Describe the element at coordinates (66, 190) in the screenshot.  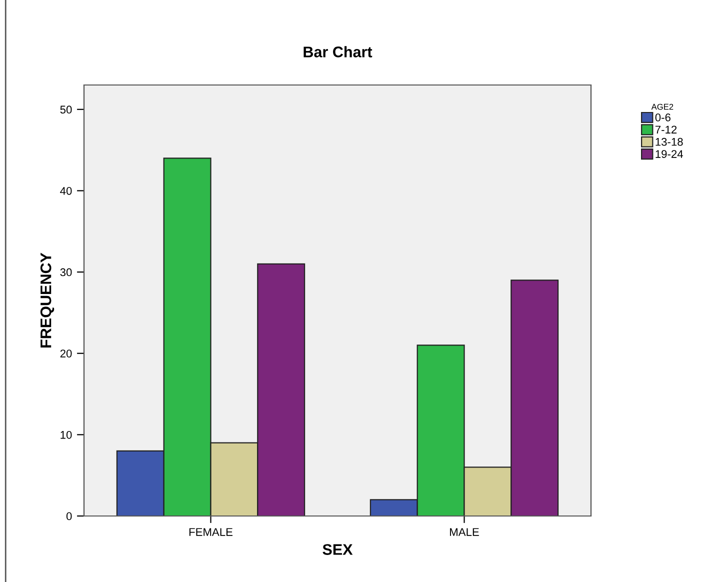
I see `y-tick-label: 40` at that location.